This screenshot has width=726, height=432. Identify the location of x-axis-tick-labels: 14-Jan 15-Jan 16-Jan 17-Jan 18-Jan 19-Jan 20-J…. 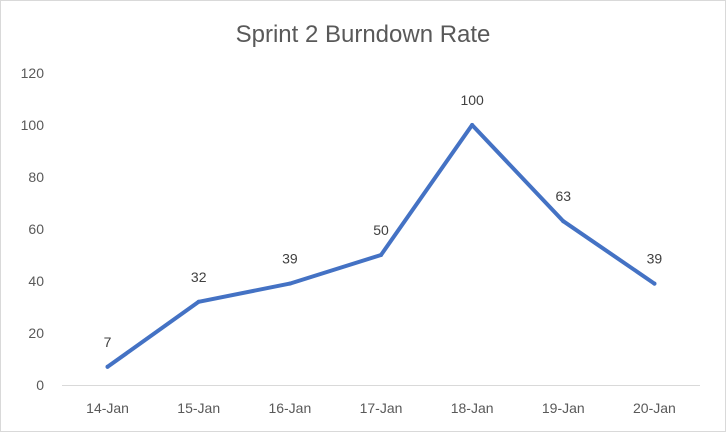
(381, 408).